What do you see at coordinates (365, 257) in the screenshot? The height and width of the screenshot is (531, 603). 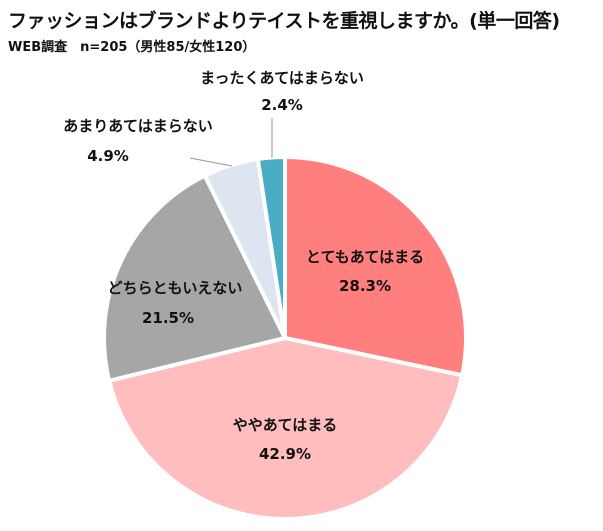 I see `slice-label: とてもあてはまる` at bounding box center [365, 257].